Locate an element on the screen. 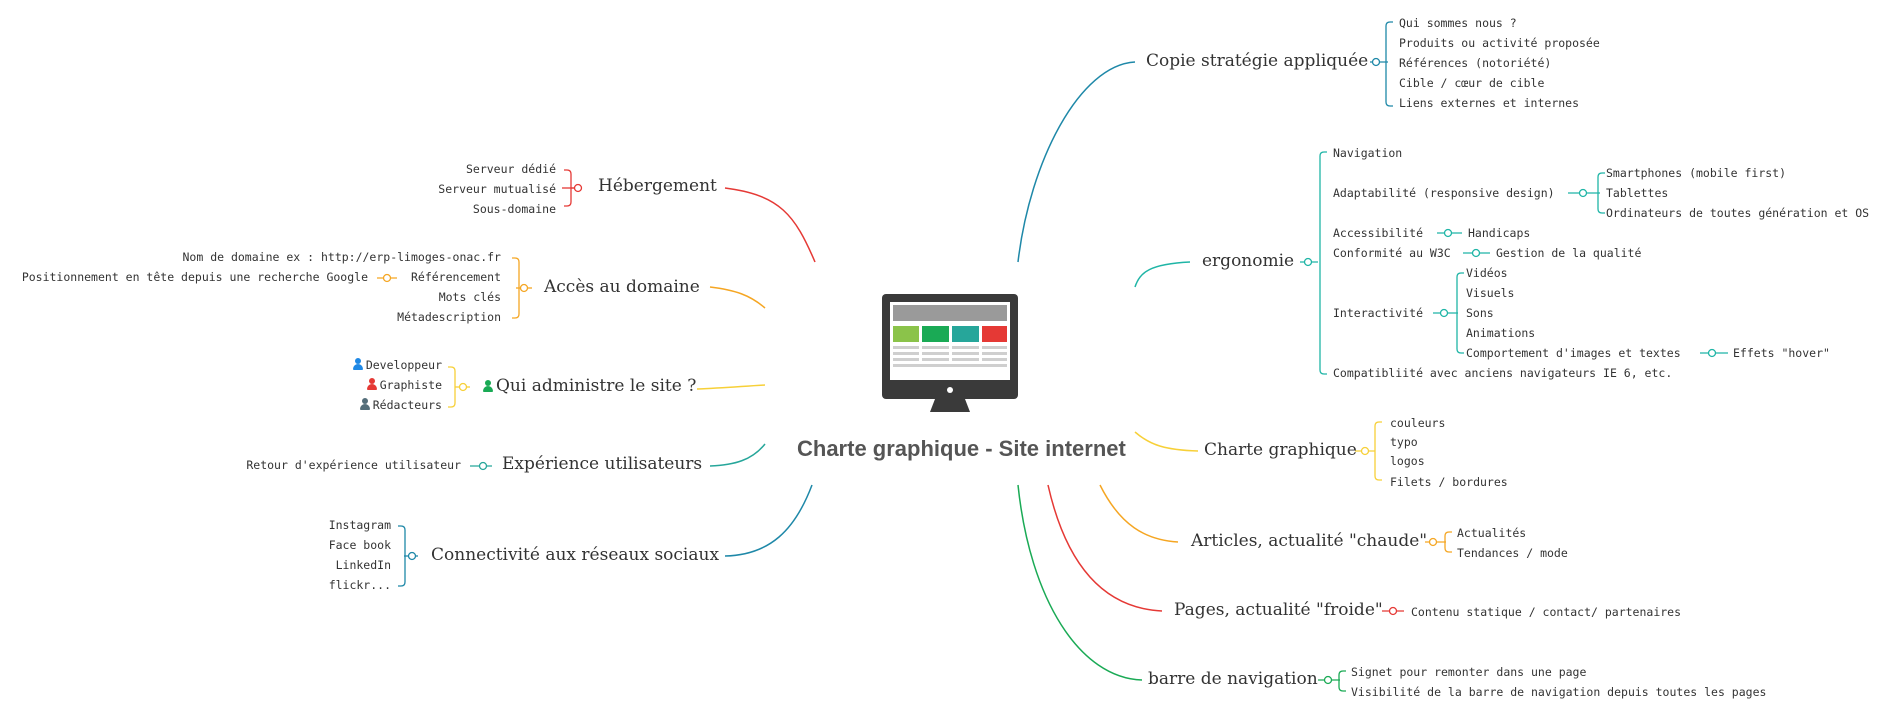  leaf-filets-bordures: Filets / bordures is located at coordinates (1449, 482).